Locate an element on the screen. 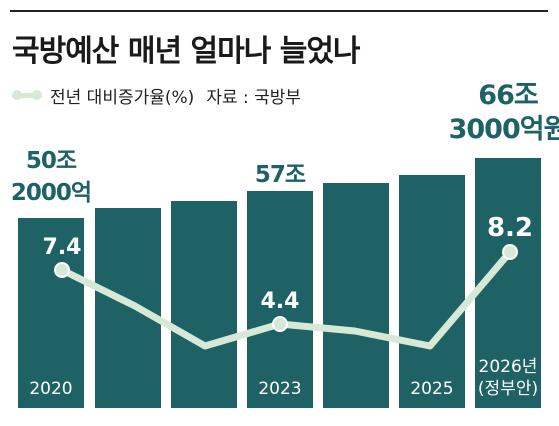 This screenshot has width=559, height=426. growth-label-1: 7.4 is located at coordinates (62, 247).